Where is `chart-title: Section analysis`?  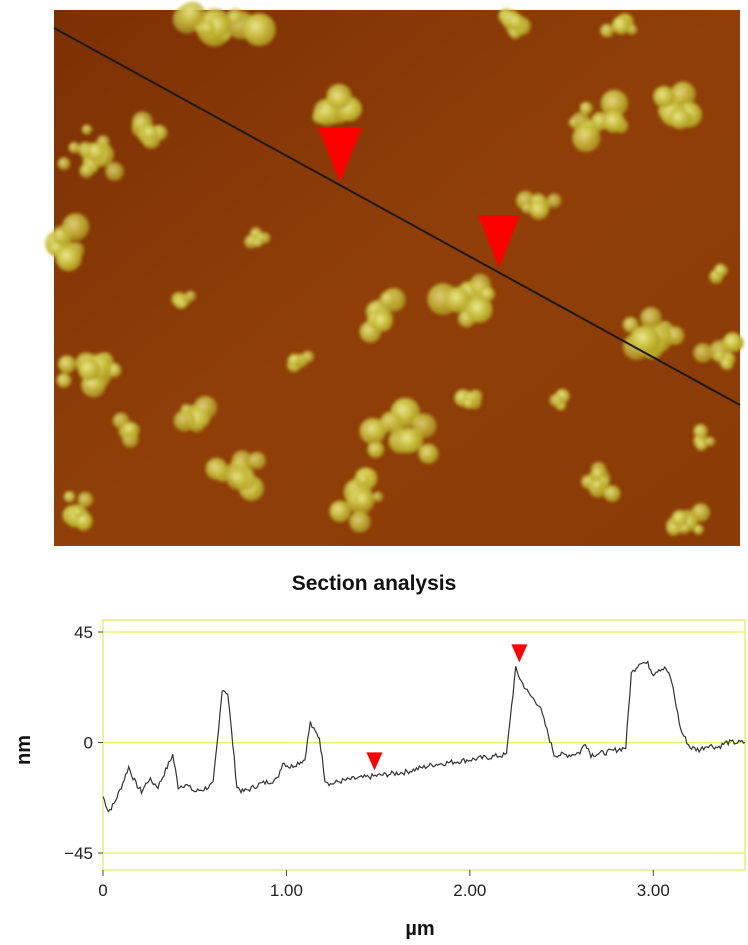
chart-title: Section analysis is located at coordinates (374, 583).